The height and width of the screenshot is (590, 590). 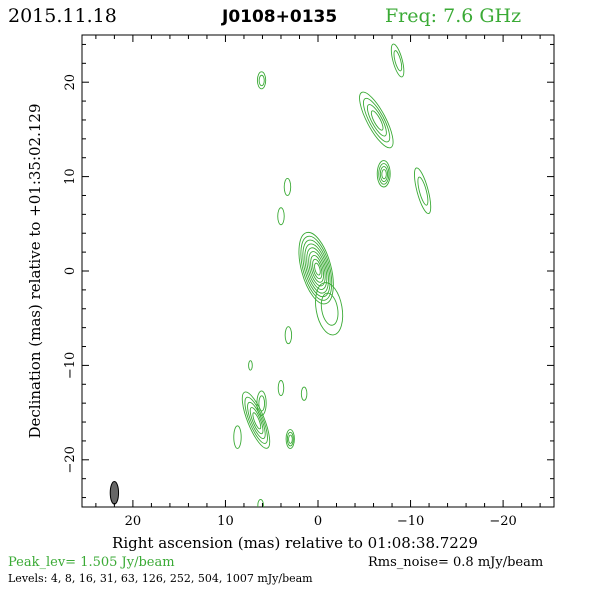 I want to click on beam-ellipse, so click(x=114, y=493).